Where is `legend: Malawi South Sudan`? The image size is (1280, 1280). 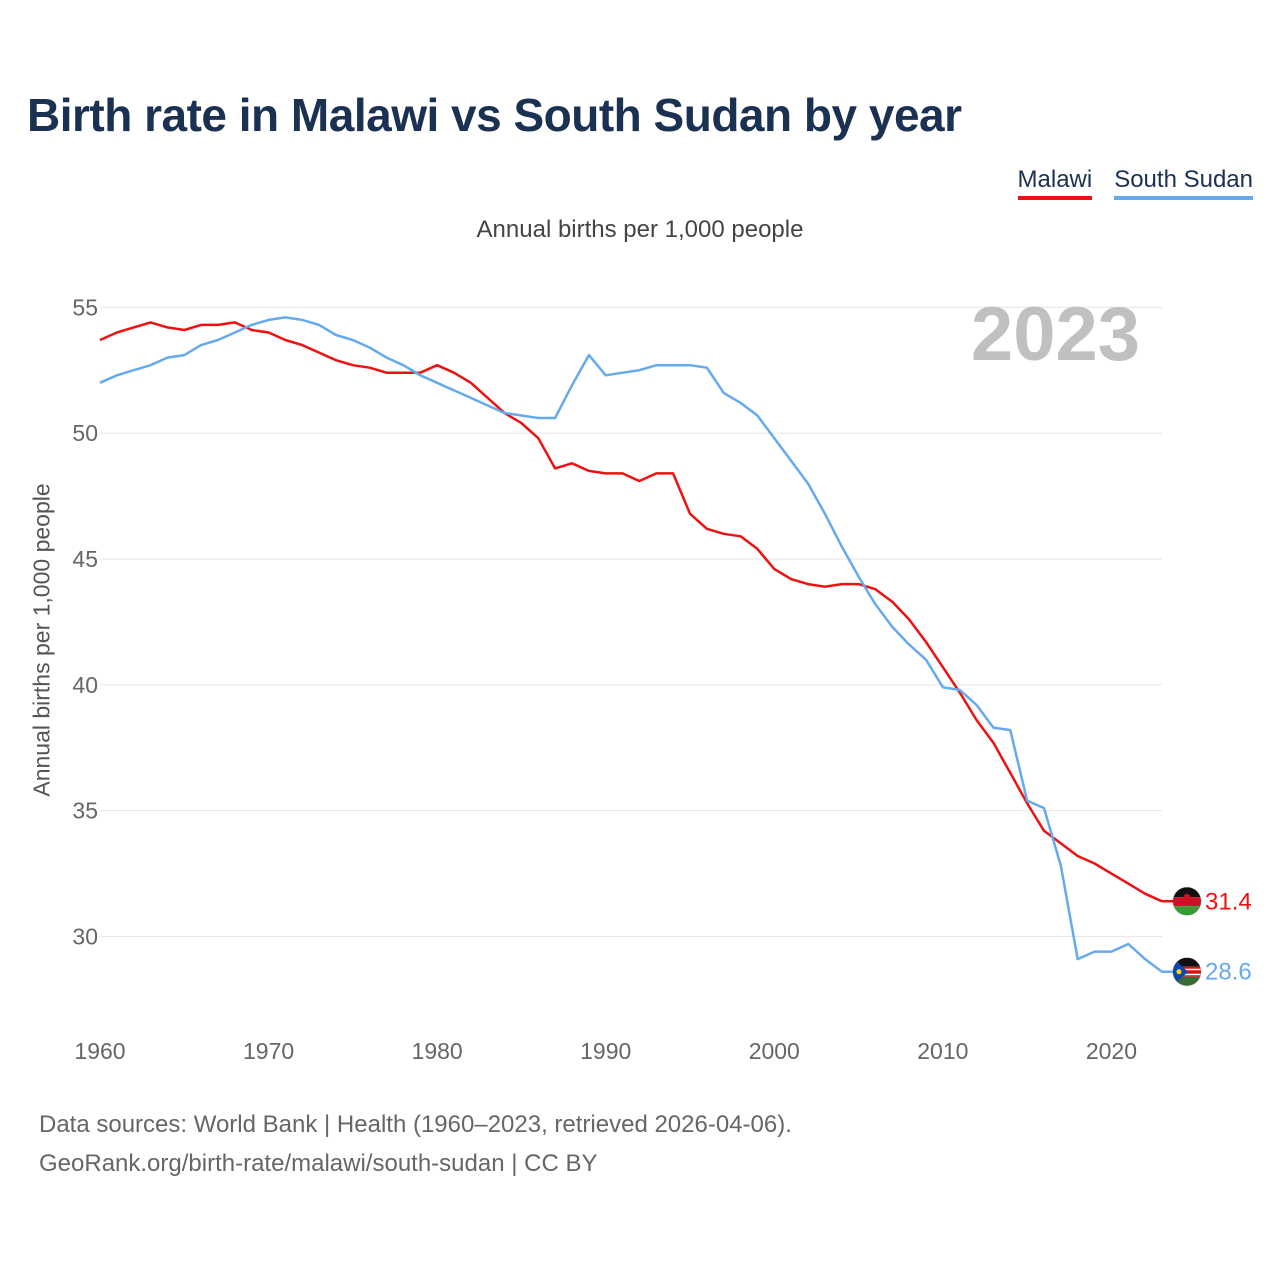
legend: Malawi South Sudan is located at coordinates (1135, 183).